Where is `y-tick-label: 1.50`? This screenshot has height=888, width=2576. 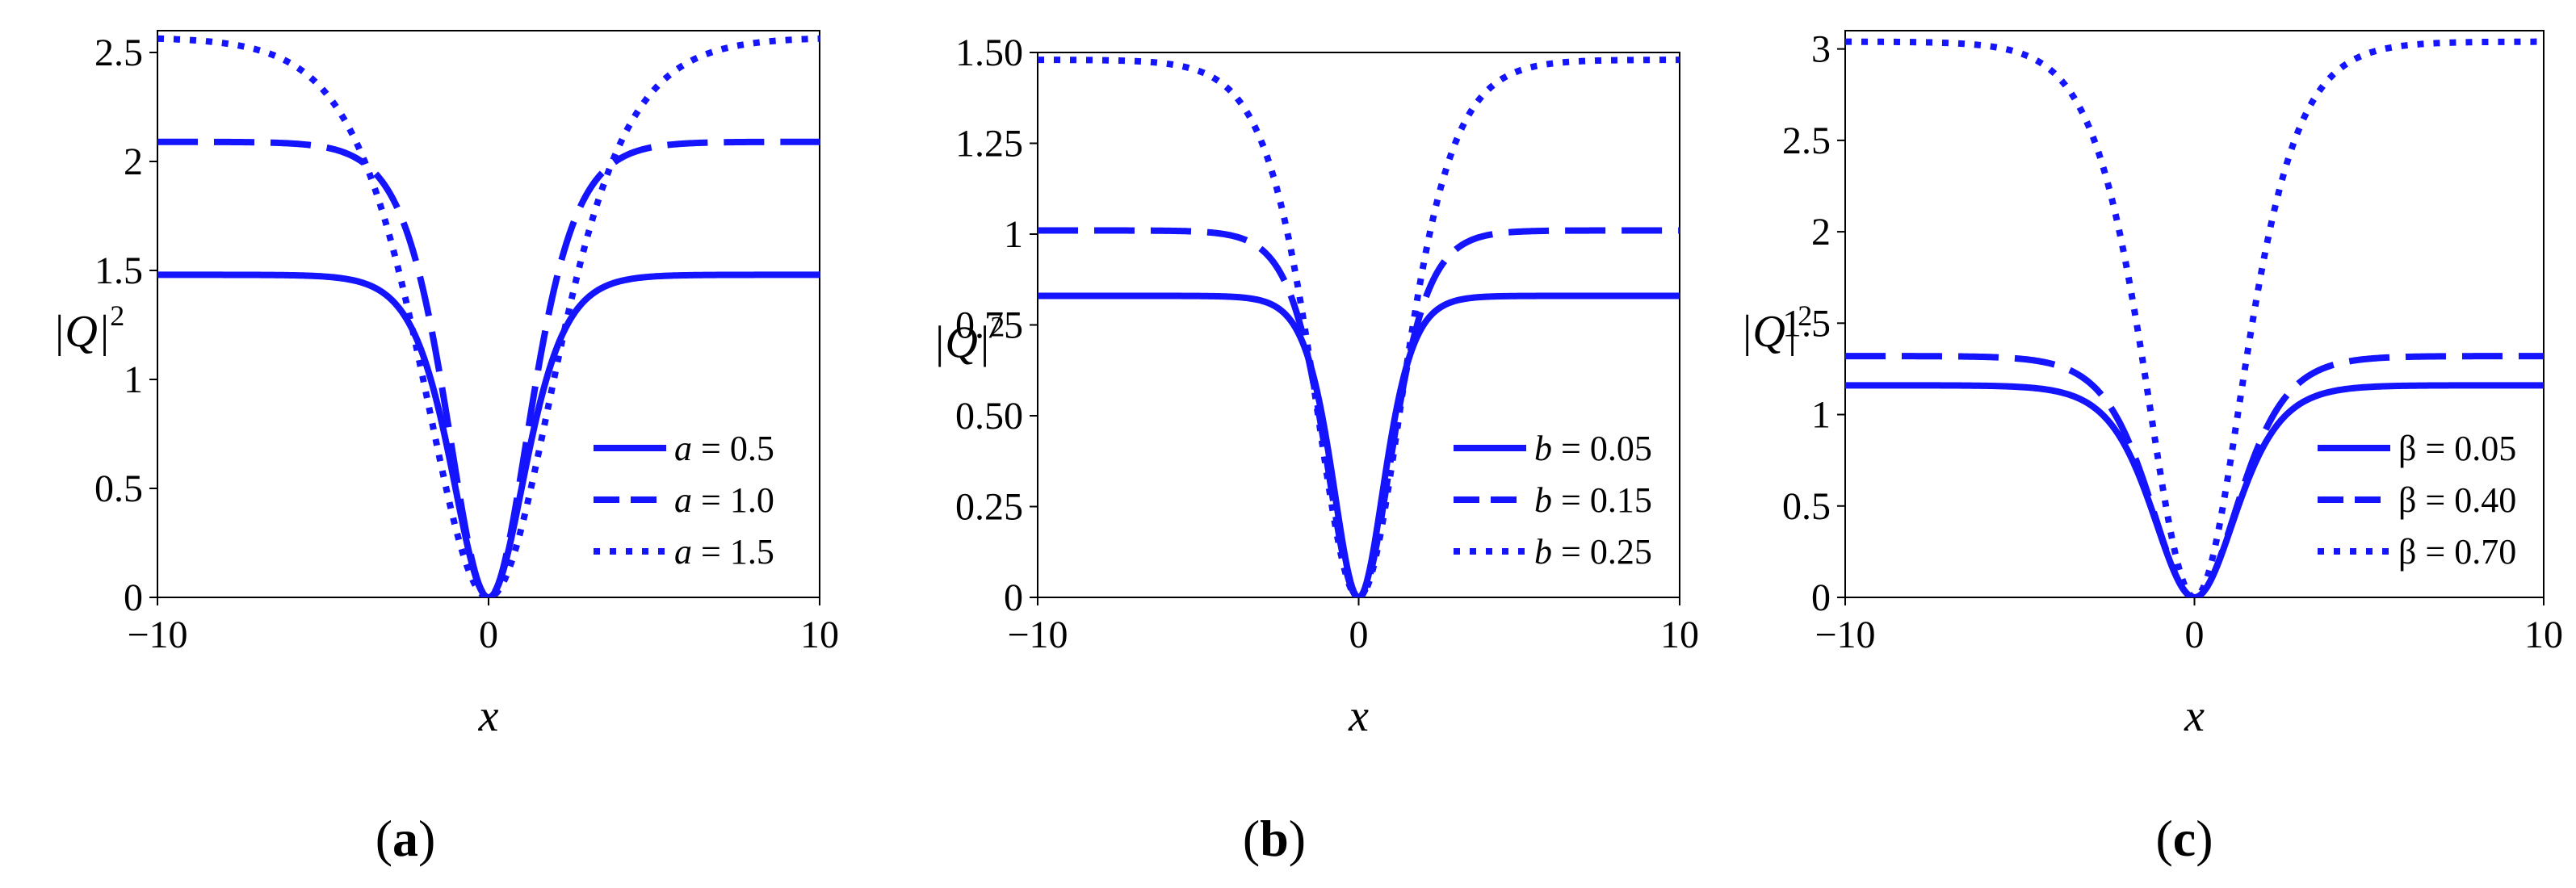 y-tick-label: 1.50 is located at coordinates (989, 52).